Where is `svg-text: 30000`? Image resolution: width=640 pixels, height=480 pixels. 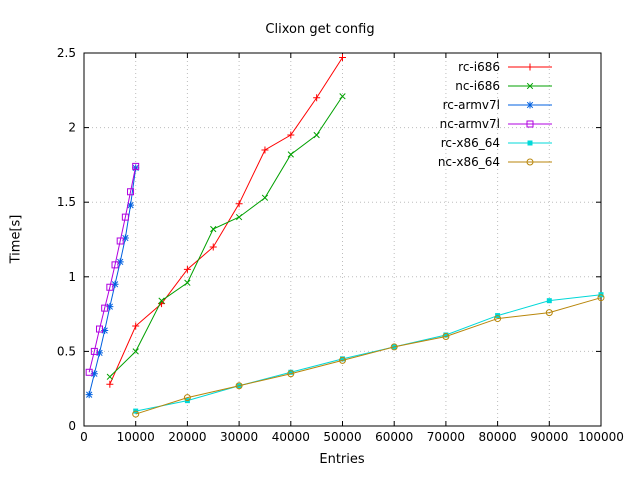
svg-text: 30000 is located at coordinates (239, 437).